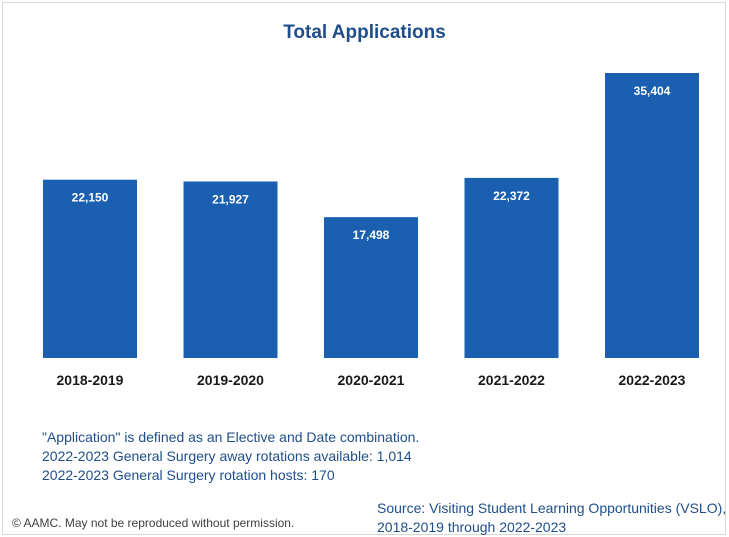 This screenshot has width=729, height=537. I want to click on source-line: 2018-2019 through 2022-2023, so click(472, 527).